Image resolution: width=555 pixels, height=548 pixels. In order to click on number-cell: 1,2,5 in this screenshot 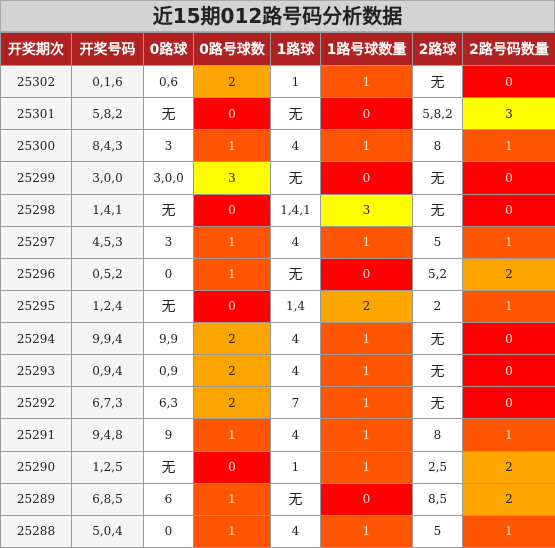, I will do `click(107, 467)`.